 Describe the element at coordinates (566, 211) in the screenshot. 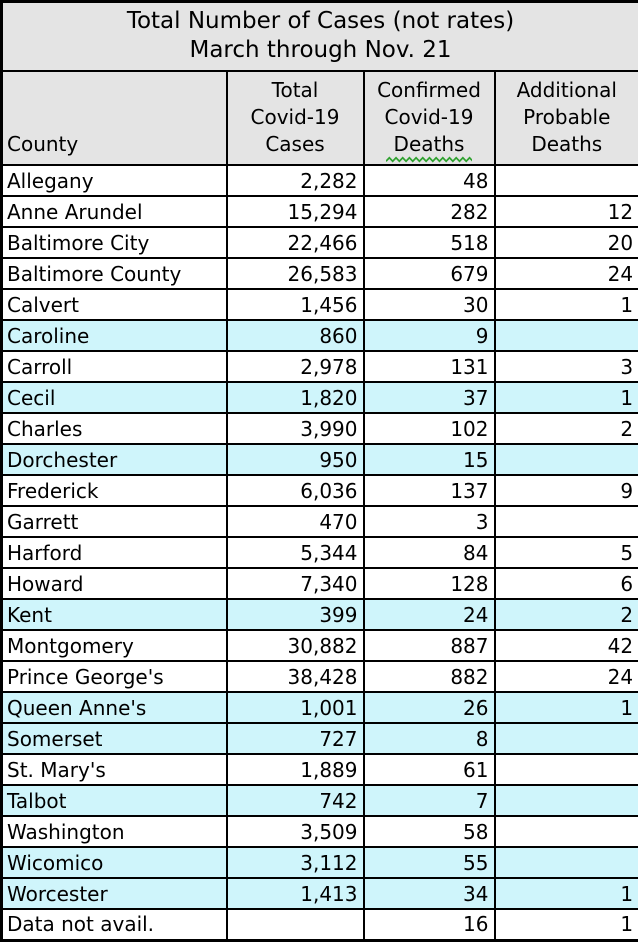

I see `probable-cell: 12` at that location.